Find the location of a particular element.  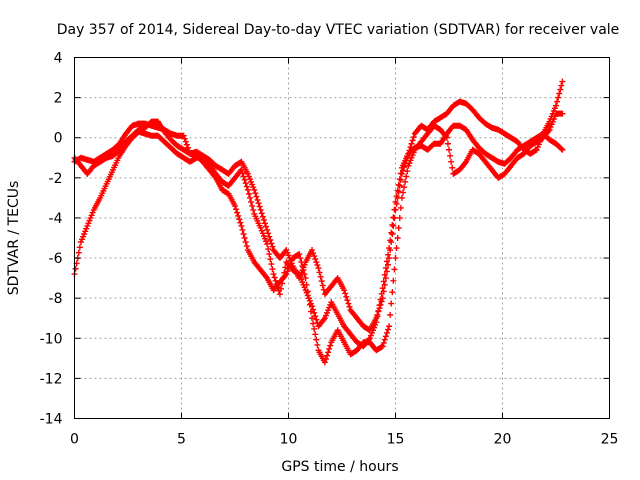

y-tick-label: -4 is located at coordinates (56, 219).